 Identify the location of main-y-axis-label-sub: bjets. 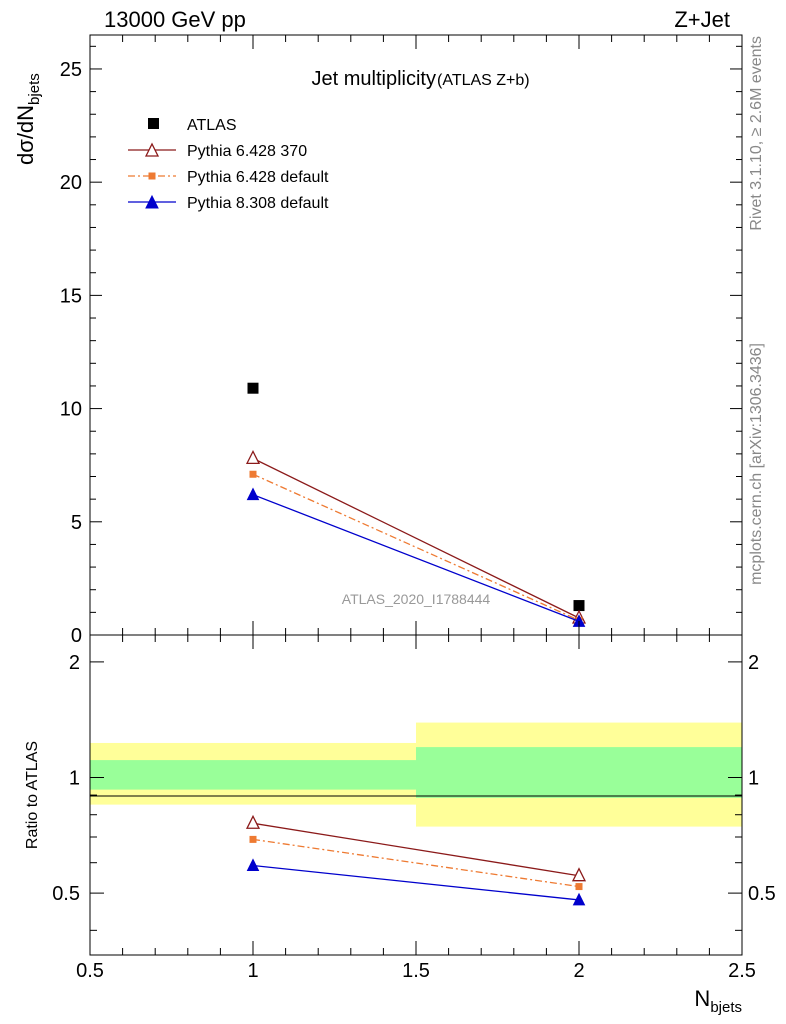
(34, 89).